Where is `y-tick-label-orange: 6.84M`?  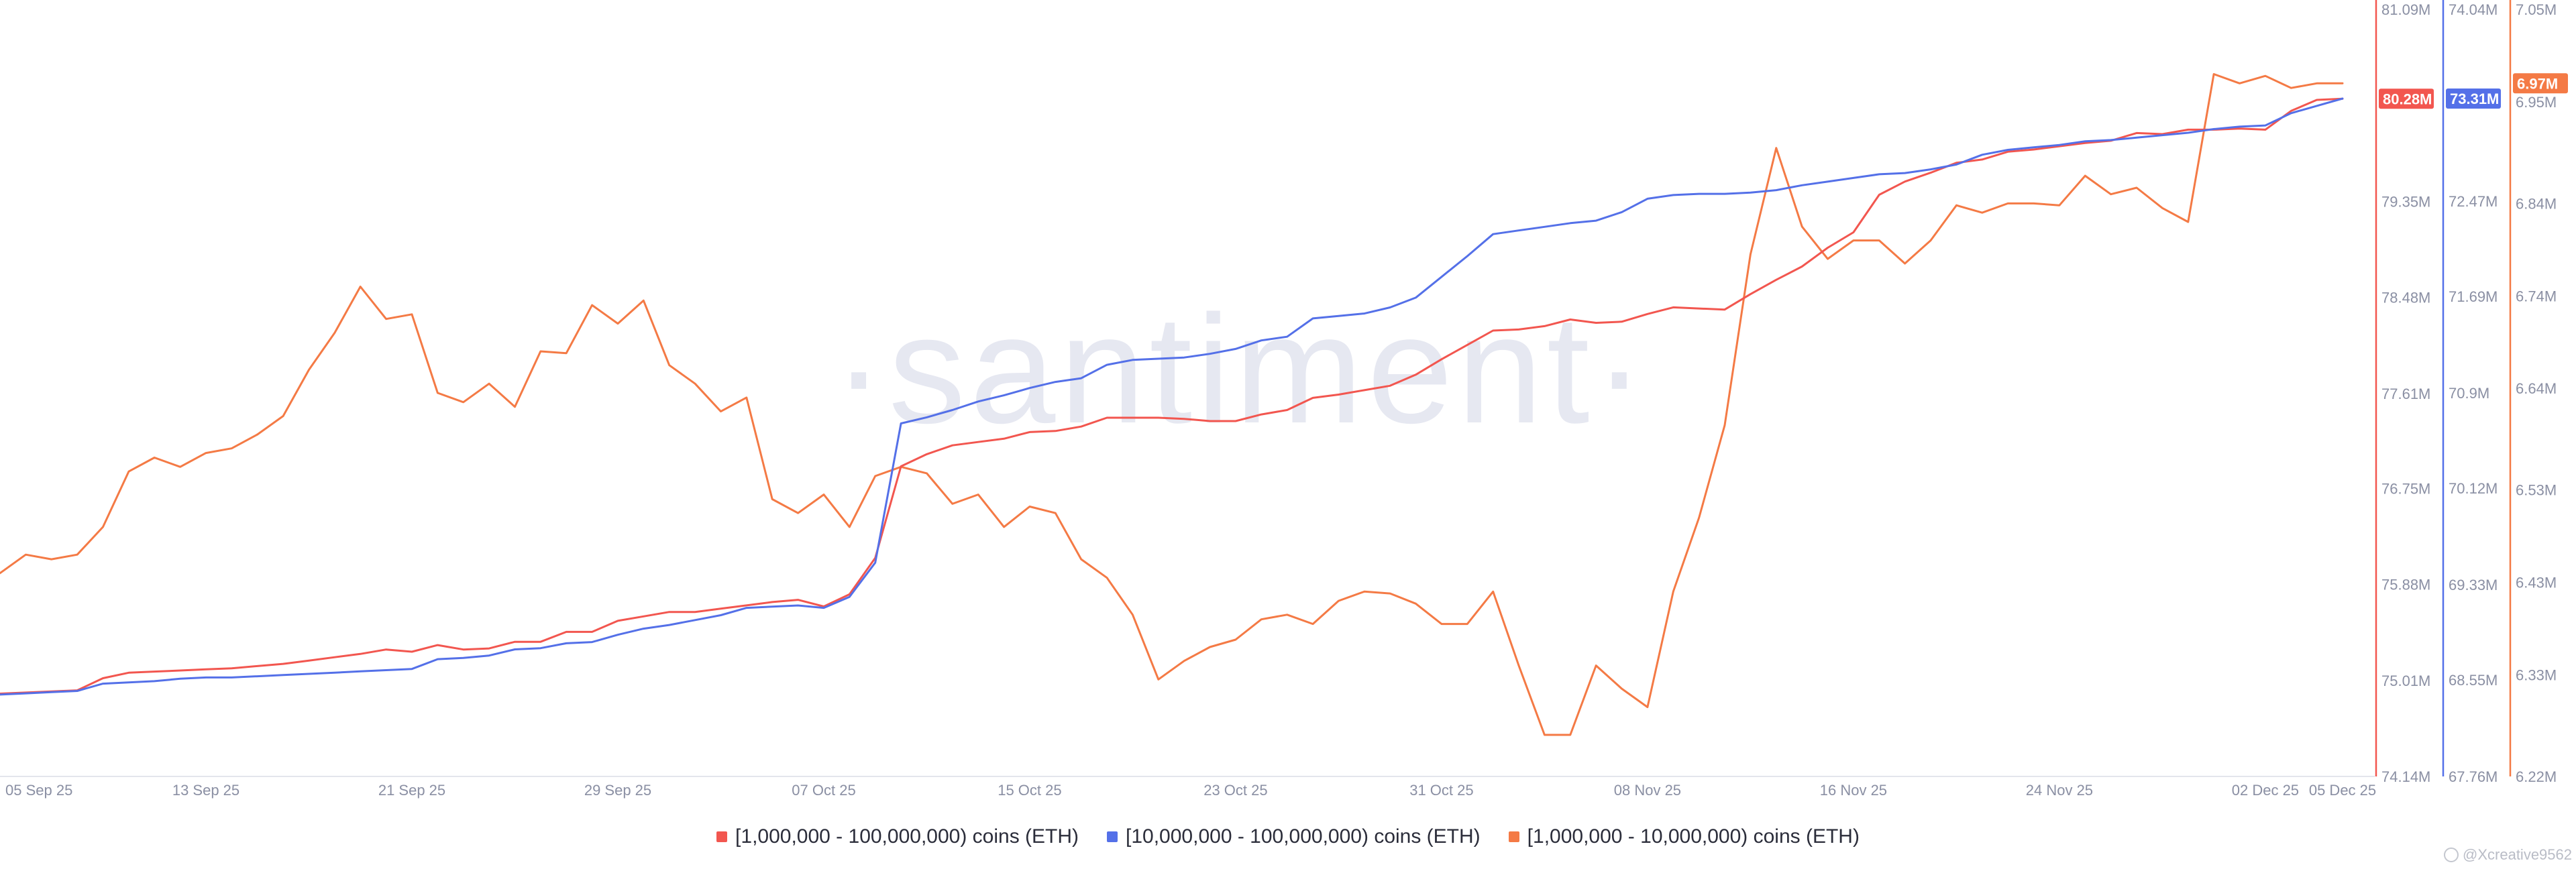
y-tick-label-orange: 6.84M is located at coordinates (2536, 203).